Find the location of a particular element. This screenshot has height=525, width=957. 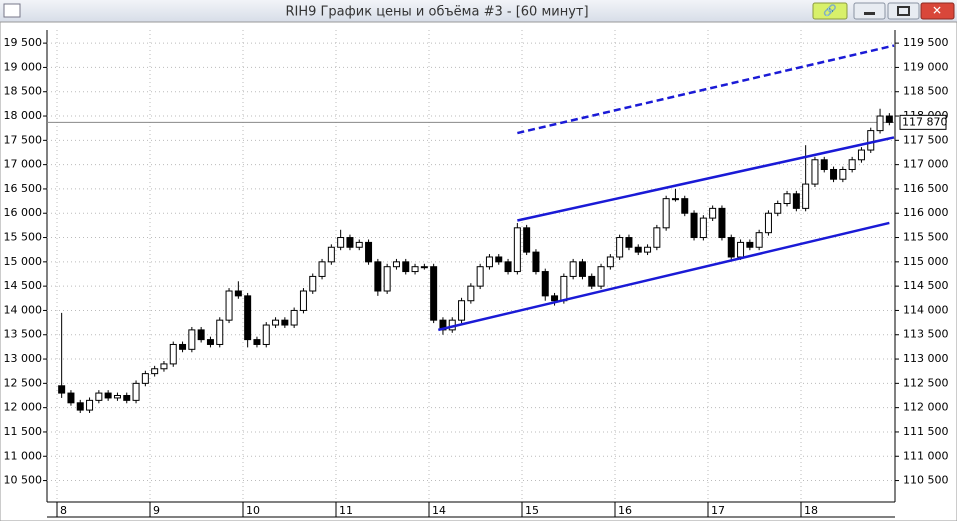

y-tick-label: 18 500 is located at coordinates (23, 91).